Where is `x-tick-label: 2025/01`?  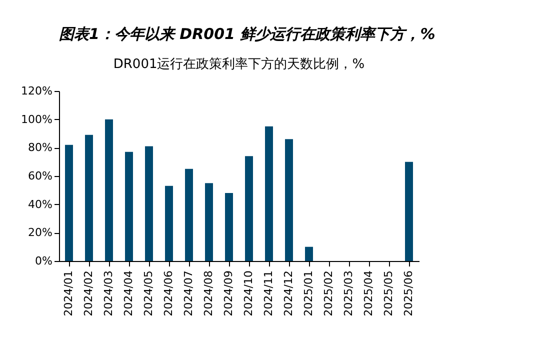 x-tick-label: 2025/01 is located at coordinates (308, 293).